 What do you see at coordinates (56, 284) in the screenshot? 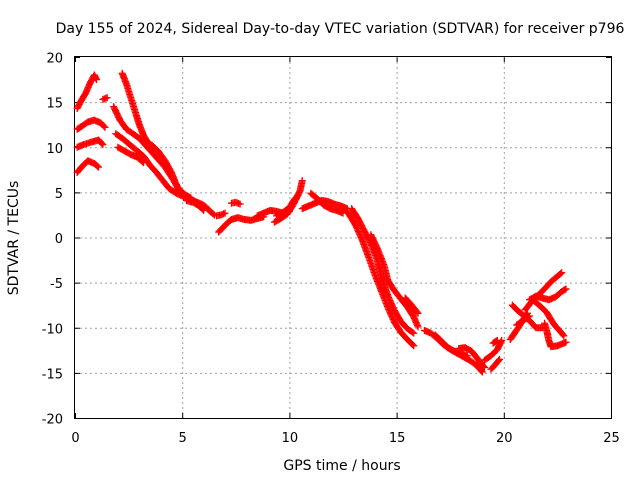
I see `y-tick-label: -5` at bounding box center [56, 284].